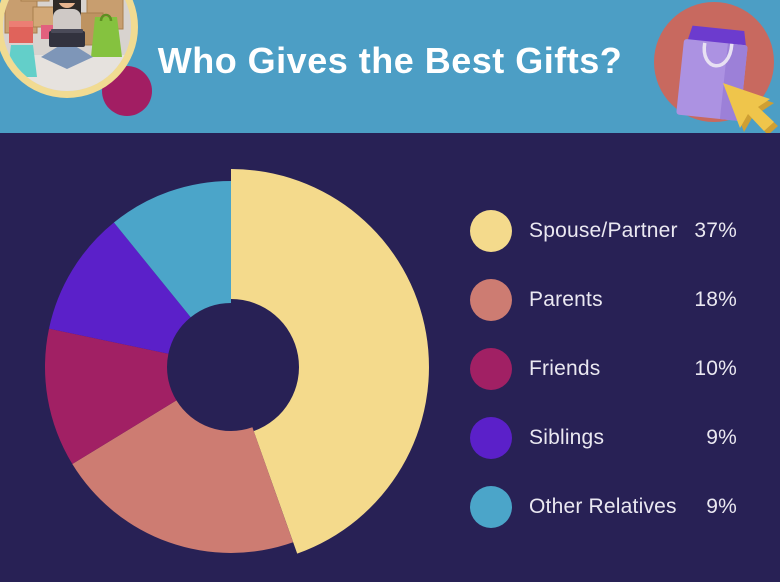 The width and height of the screenshot is (780, 582). What do you see at coordinates (715, 299) in the screenshot?
I see `legend-value: 18%` at bounding box center [715, 299].